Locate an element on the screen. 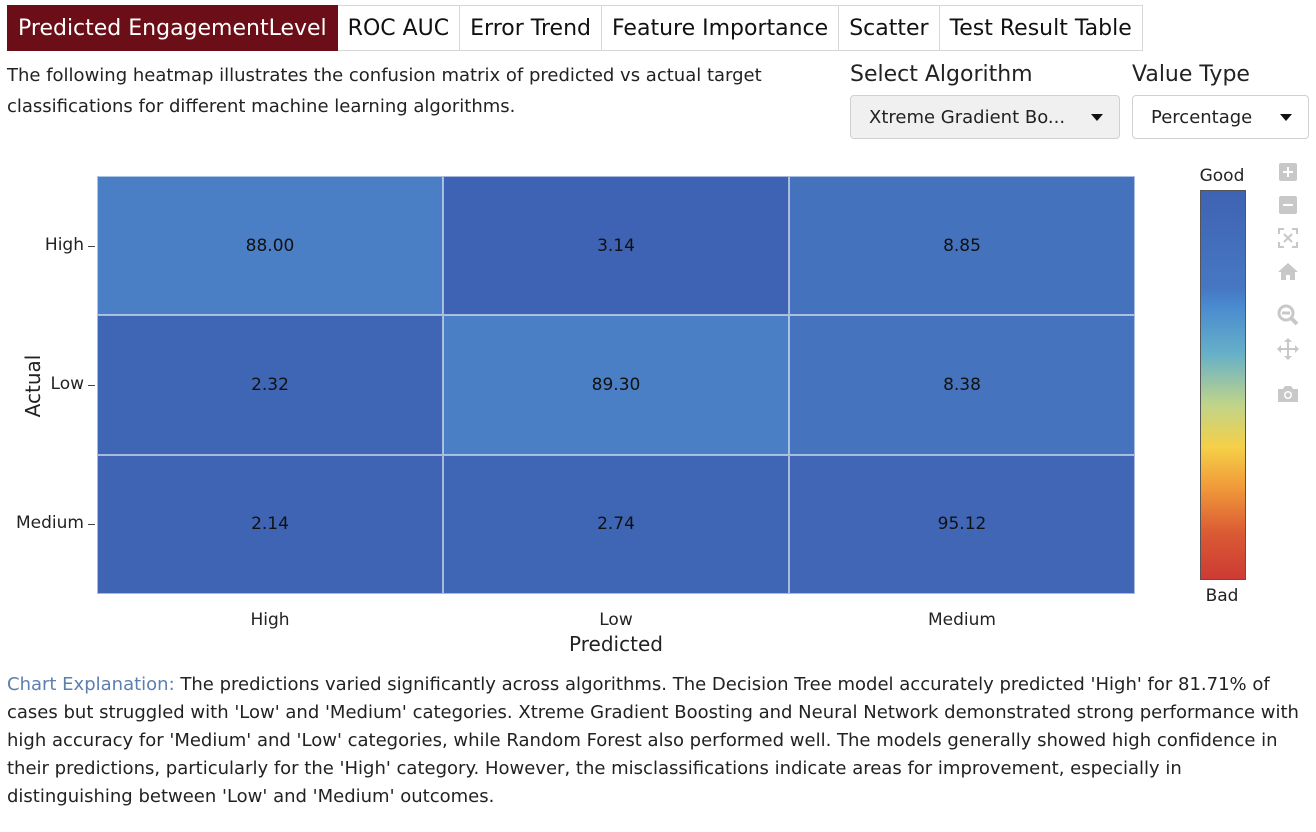 This screenshot has width=1316, height=832. heatmap-cell-value: 89.30 is located at coordinates (616, 384).